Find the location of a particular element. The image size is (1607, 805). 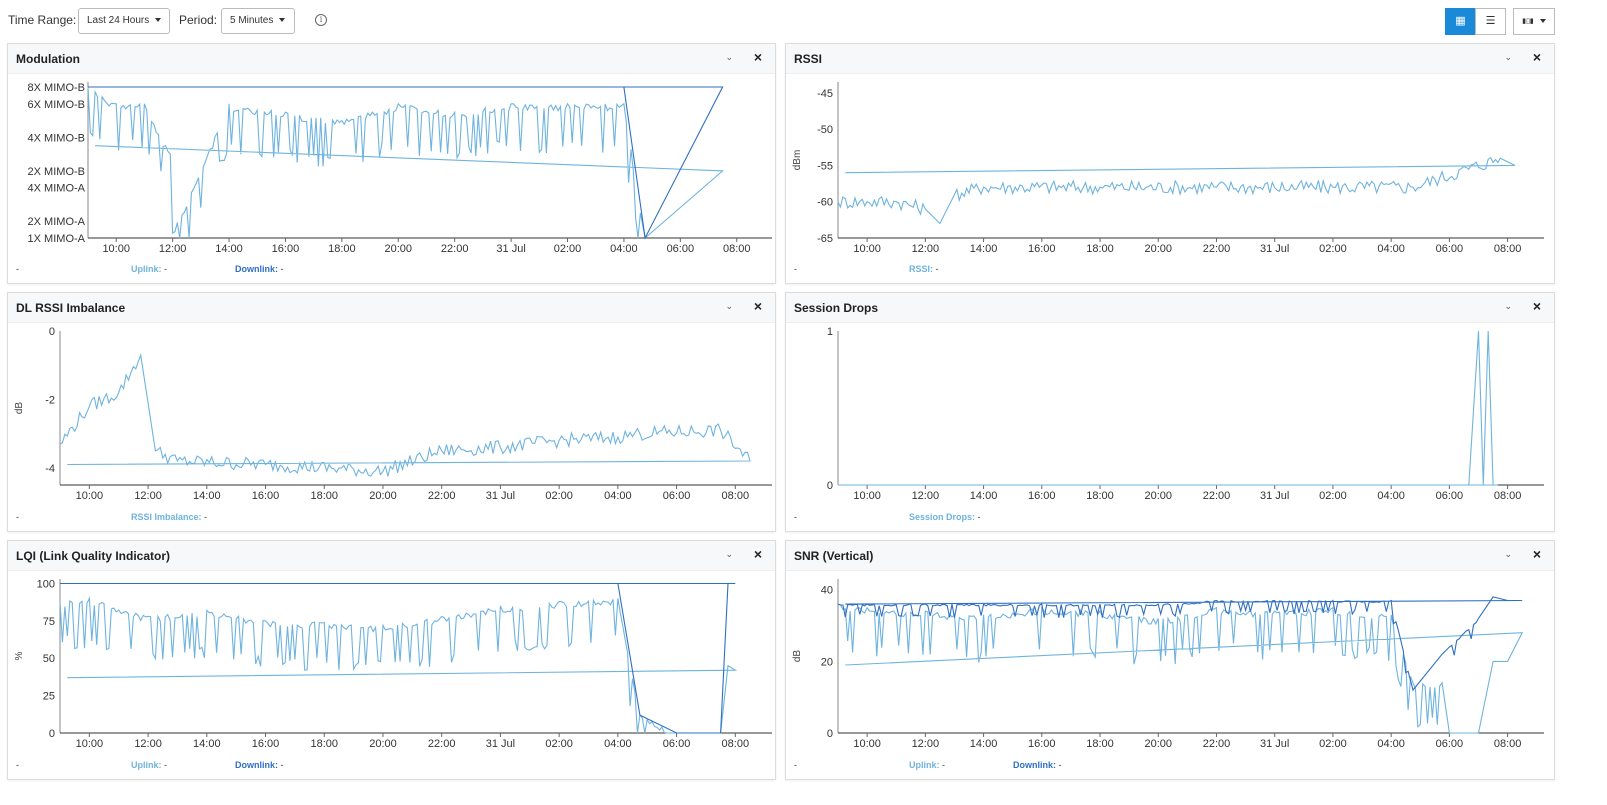

list-view-icon: ☰ is located at coordinates (1490, 21).